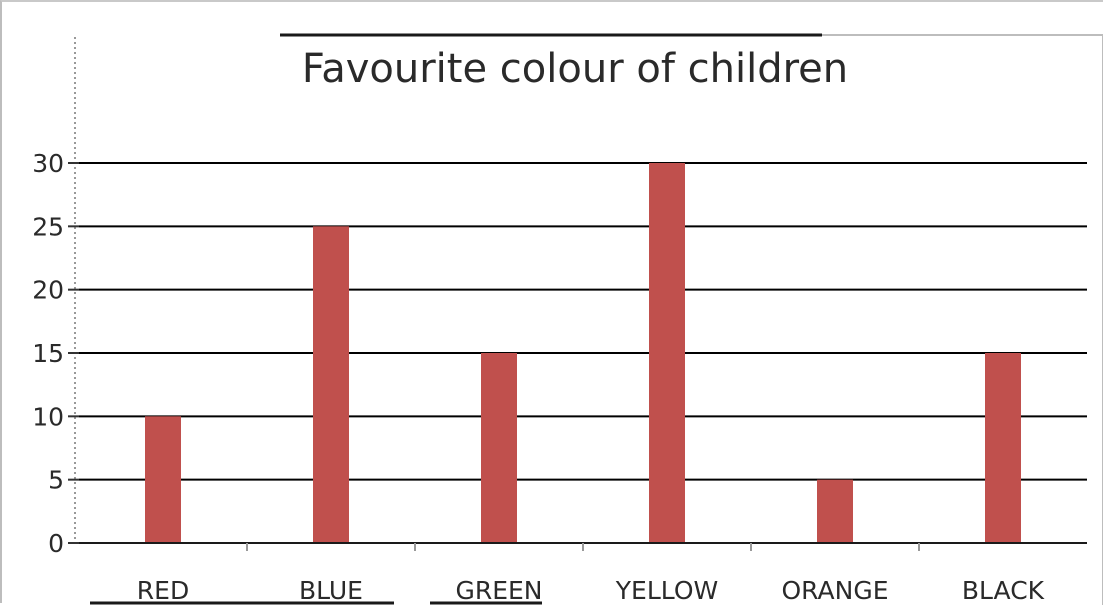 Image resolution: width=1103 pixels, height=605 pixels. What do you see at coordinates (583, 546) in the screenshot?
I see `x-axis` at bounding box center [583, 546].